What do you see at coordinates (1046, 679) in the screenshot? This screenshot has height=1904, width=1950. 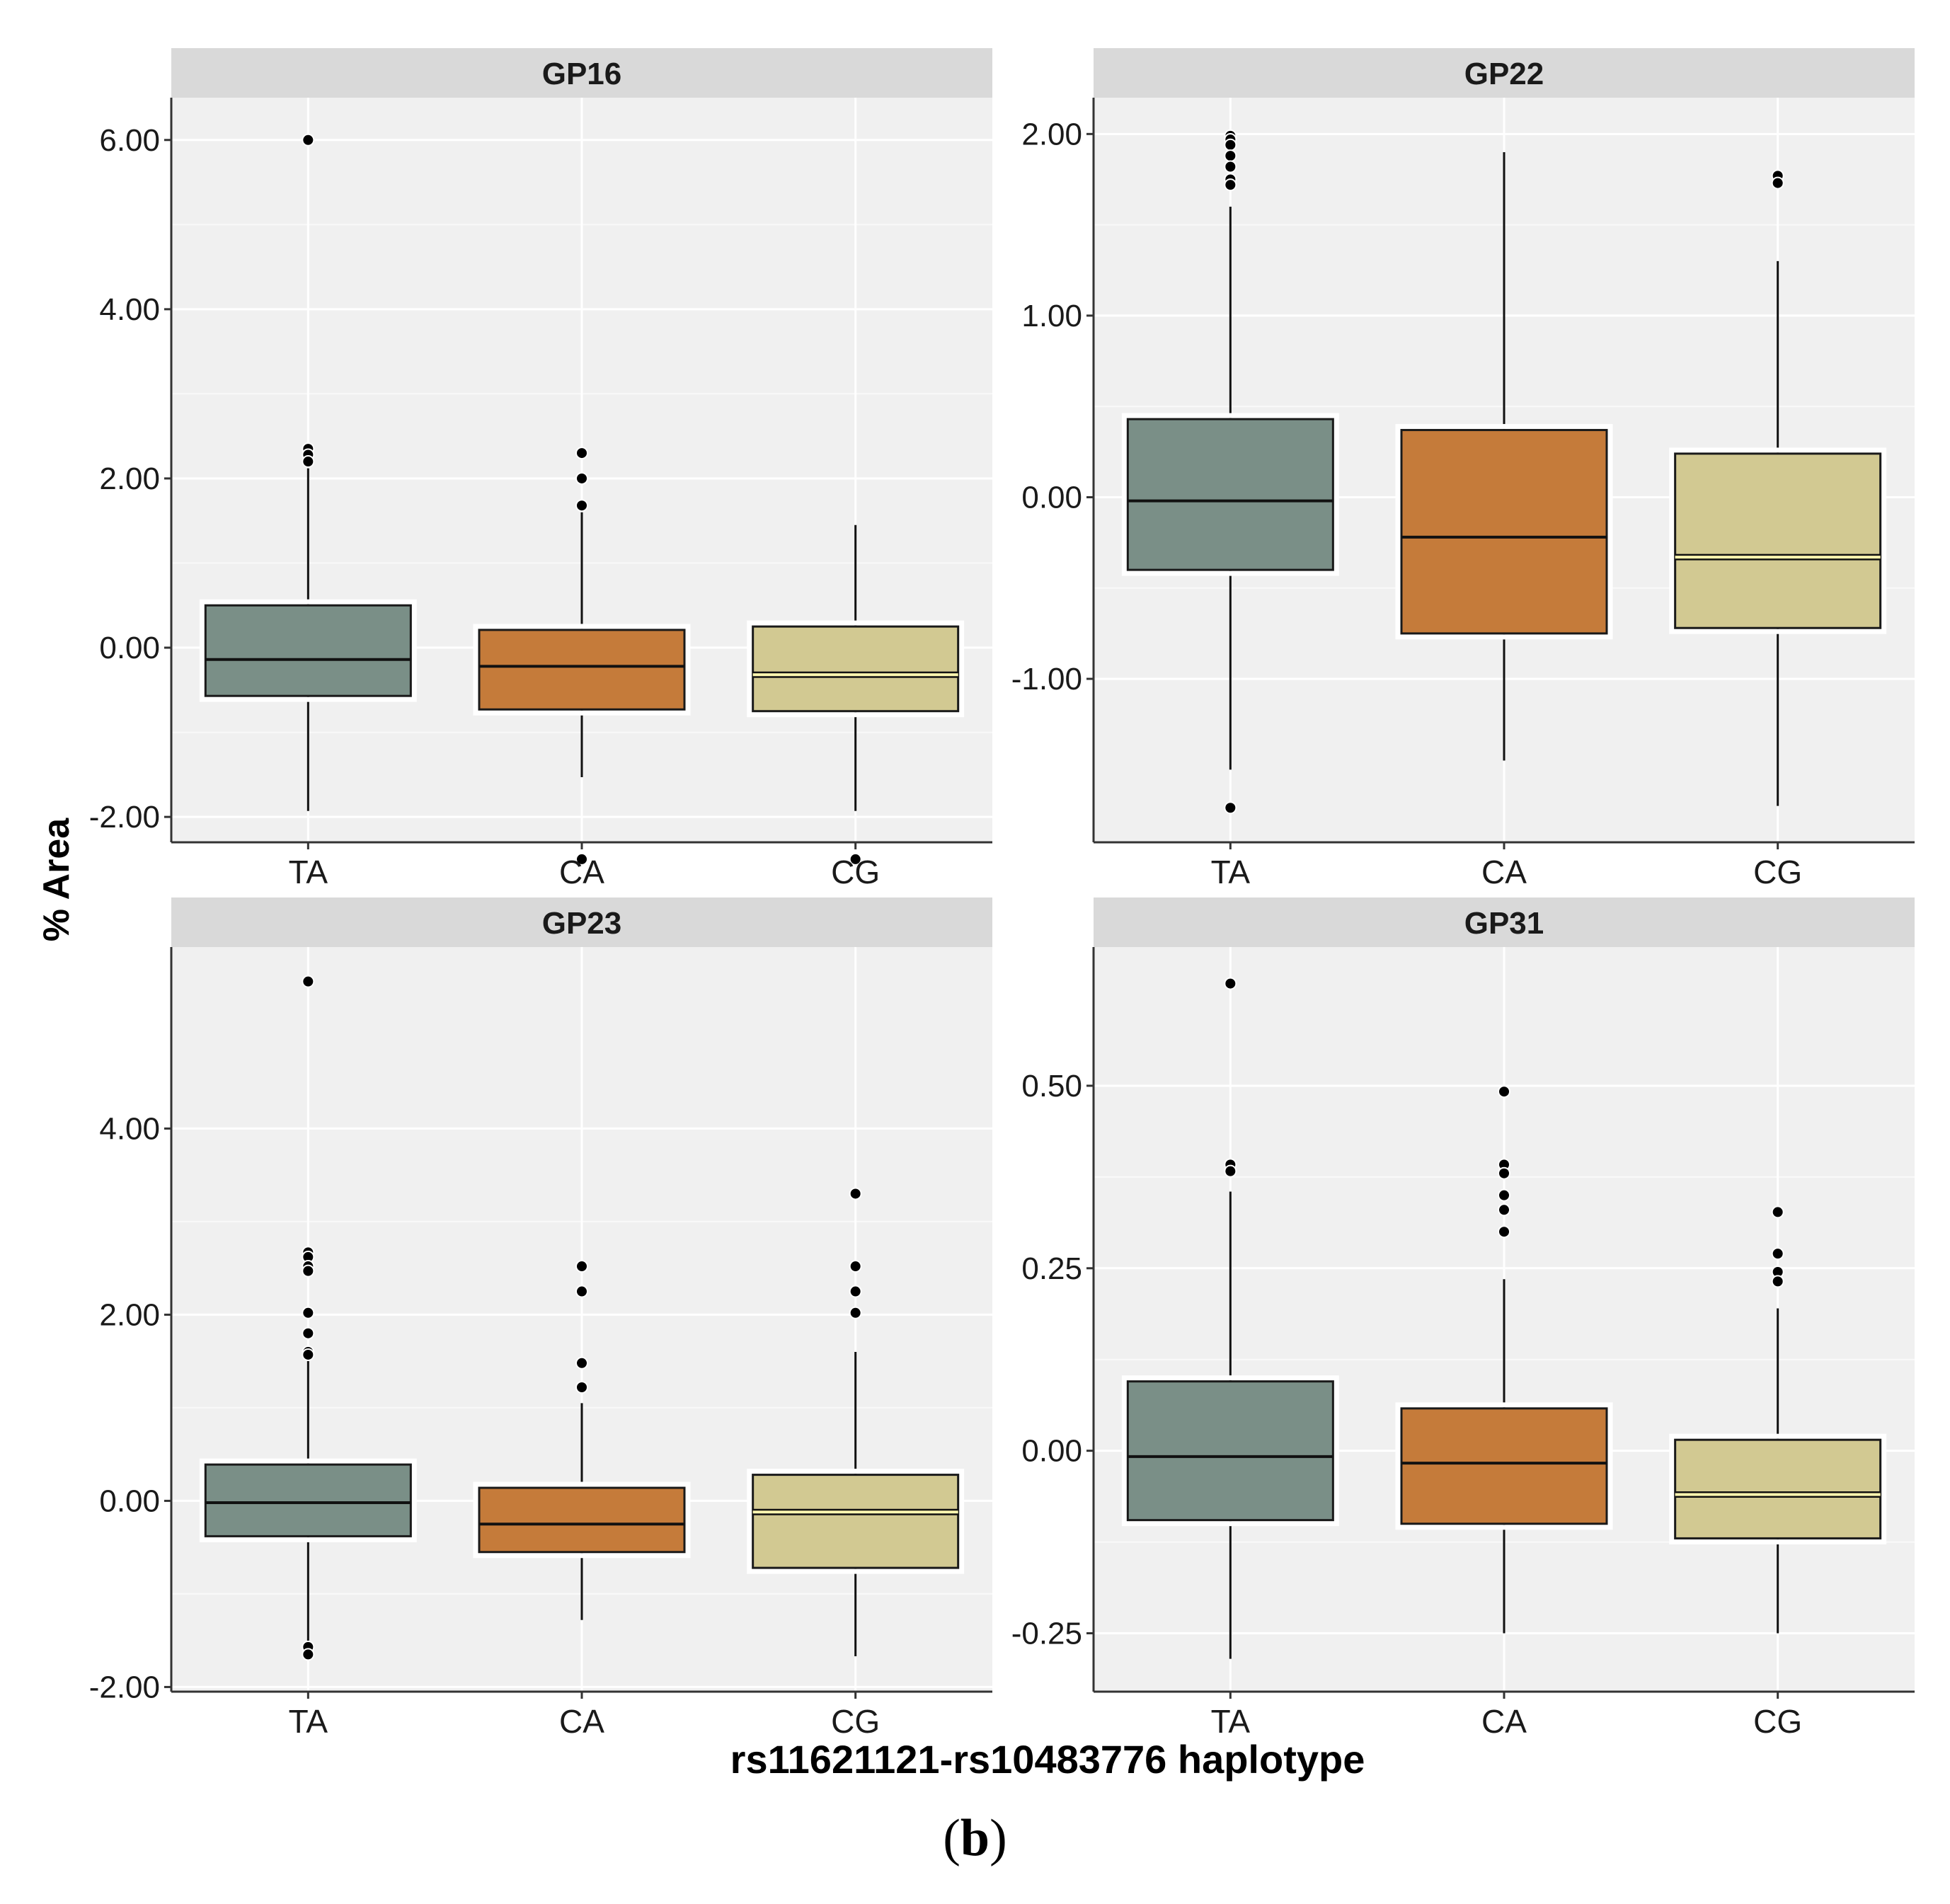 I see `y-tick-label: -1.00` at bounding box center [1046, 679].